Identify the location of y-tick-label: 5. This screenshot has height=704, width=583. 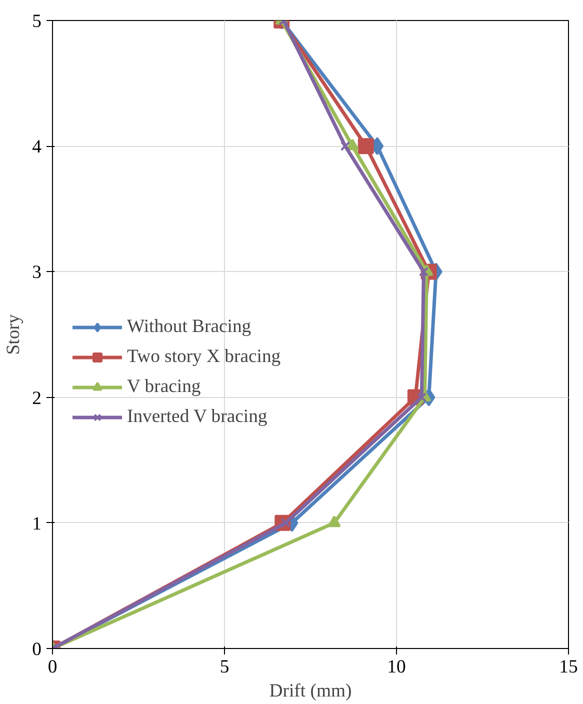
(37, 21).